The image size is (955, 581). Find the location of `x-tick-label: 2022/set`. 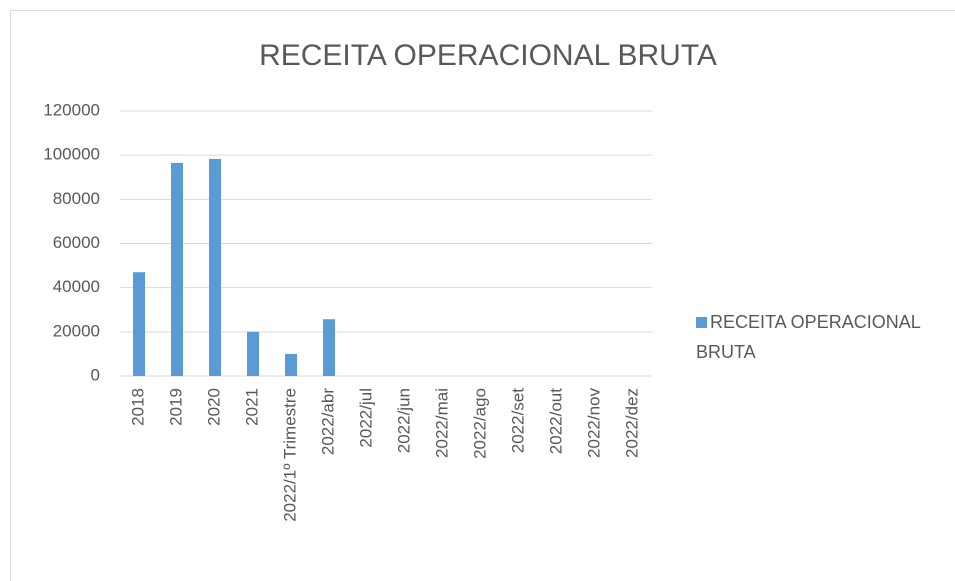

x-tick-label: 2022/set is located at coordinates (517, 420).